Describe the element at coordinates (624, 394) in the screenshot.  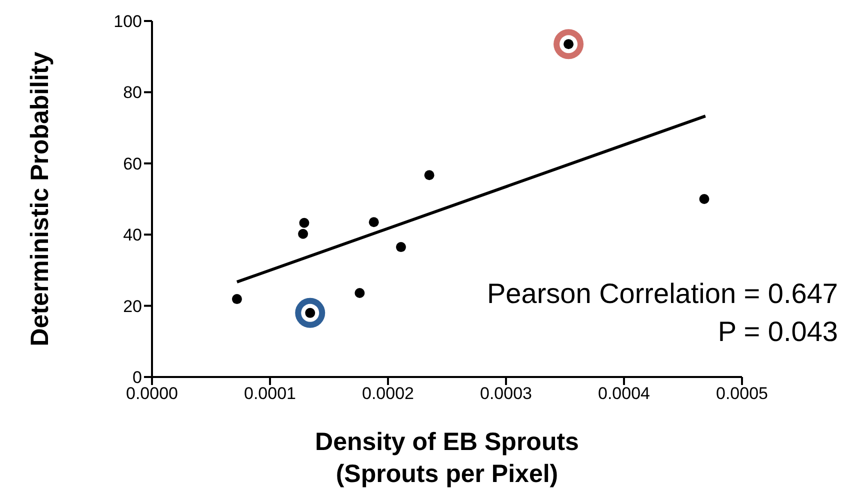
I see `x-tick-label: 0.0004` at that location.